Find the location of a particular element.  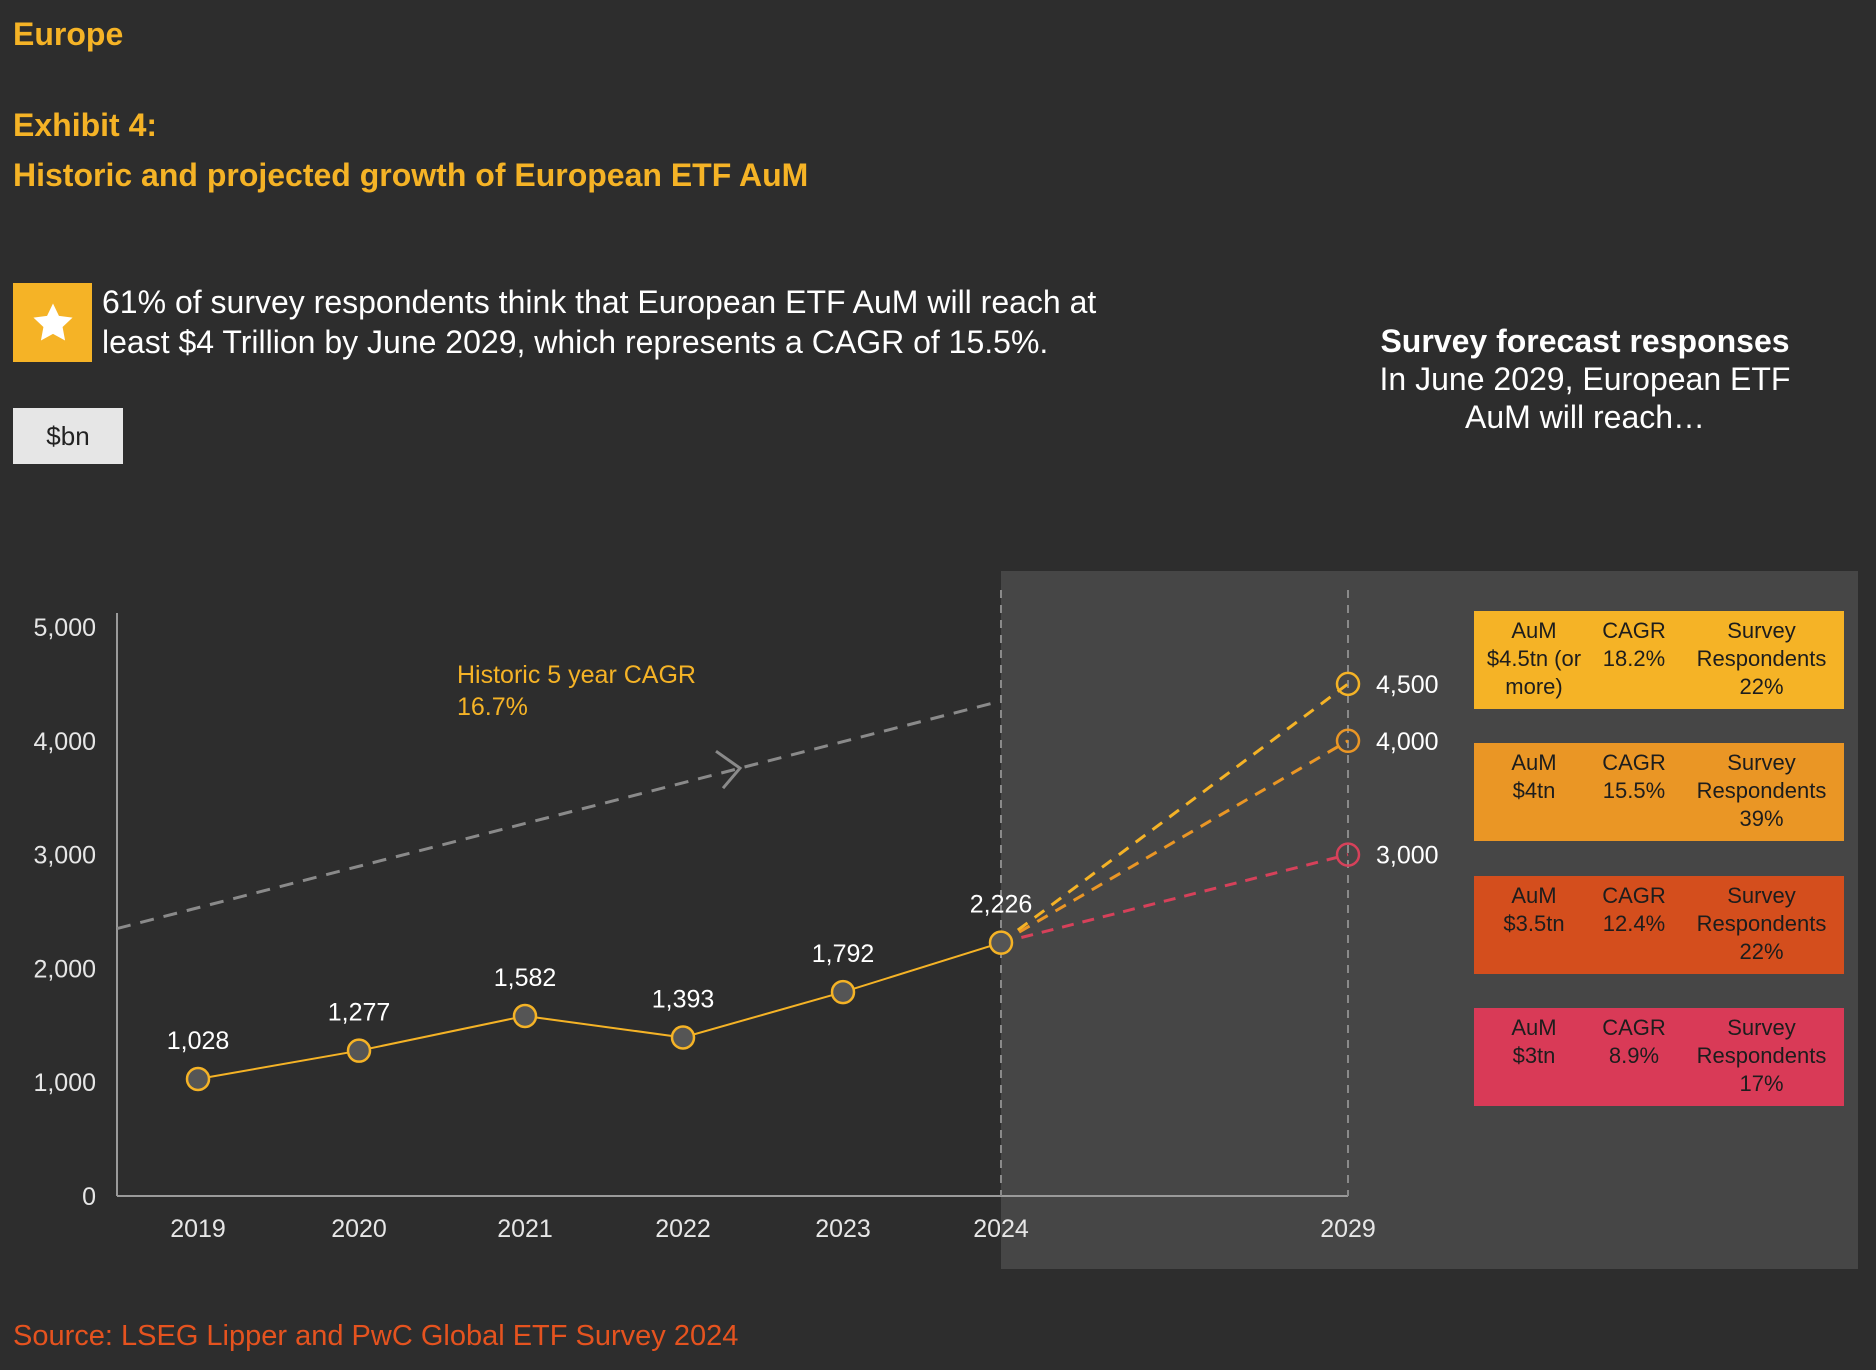

x-tick-2023: 2023 is located at coordinates (843, 1229).